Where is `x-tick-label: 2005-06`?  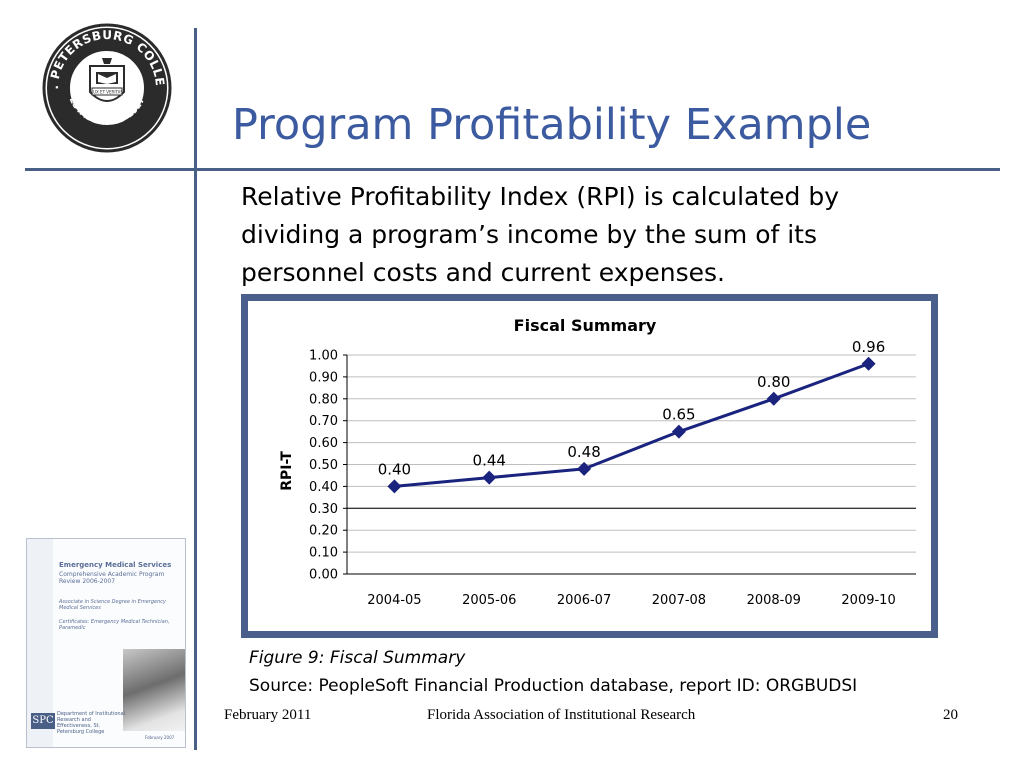 x-tick-label: 2005-06 is located at coordinates (489, 600).